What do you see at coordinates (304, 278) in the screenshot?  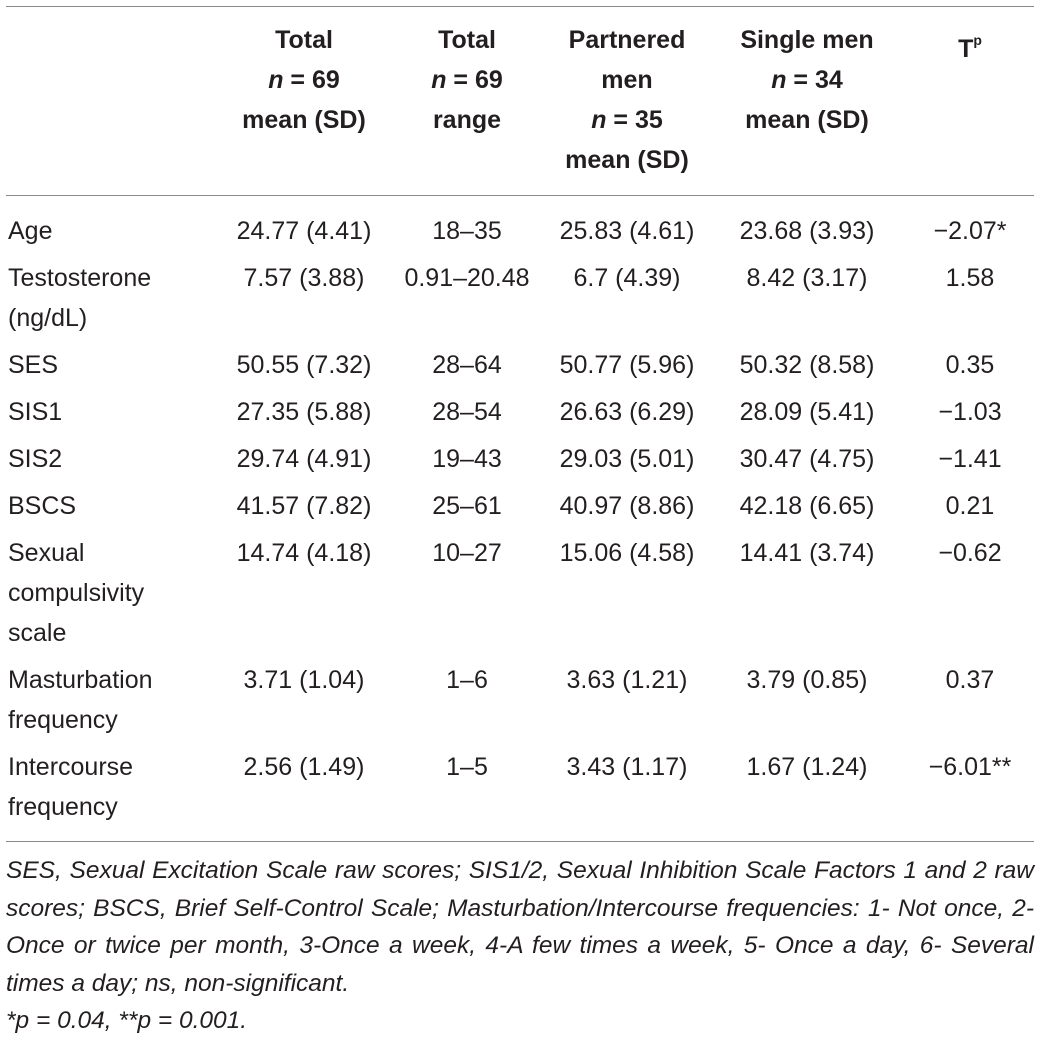 I see `cell-total: 7.57 (3.88)` at bounding box center [304, 278].